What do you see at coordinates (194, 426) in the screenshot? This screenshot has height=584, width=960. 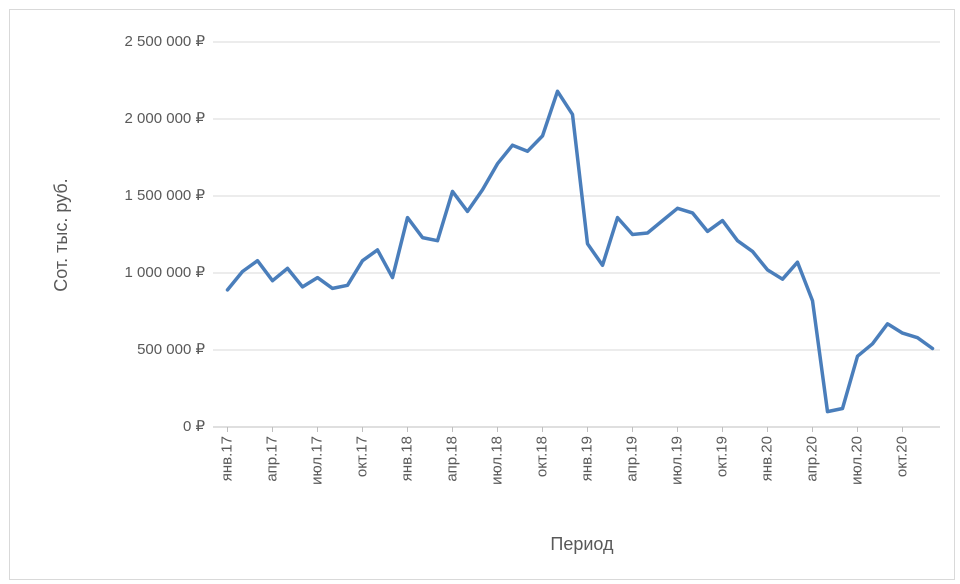 I see `y-tick-label: 0 ₽` at bounding box center [194, 426].